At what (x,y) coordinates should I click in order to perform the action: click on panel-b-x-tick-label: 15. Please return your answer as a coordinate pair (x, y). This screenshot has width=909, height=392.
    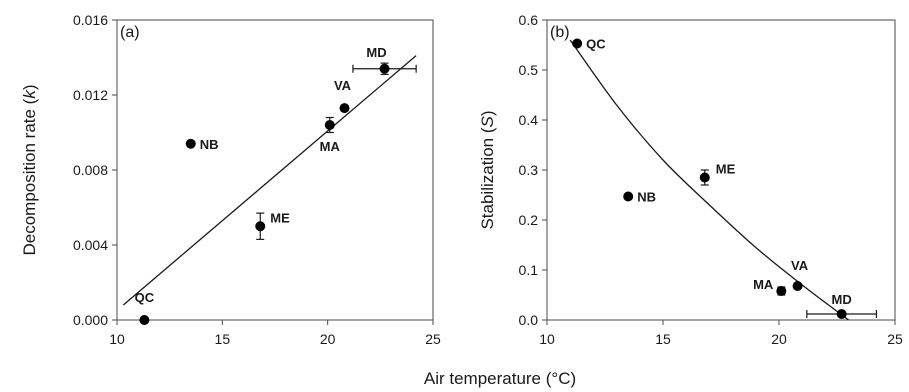
    Looking at the image, I should click on (663, 339).